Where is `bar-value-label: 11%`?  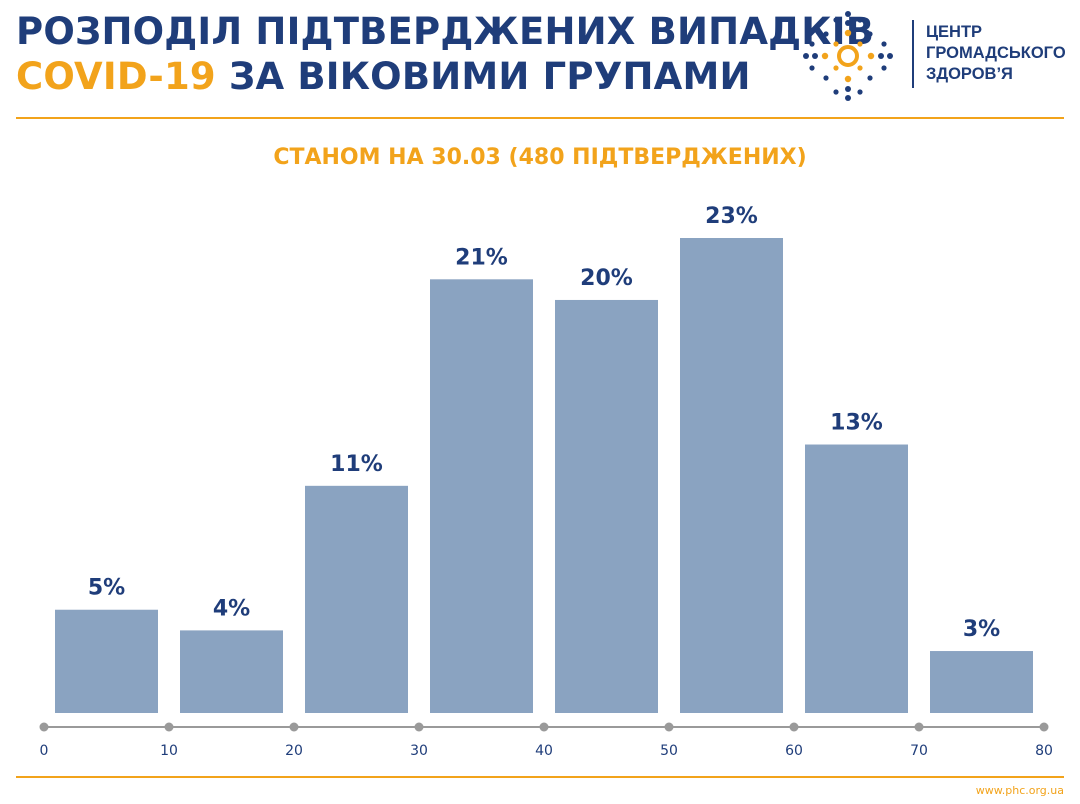
bar-value-label: 11% is located at coordinates (356, 464).